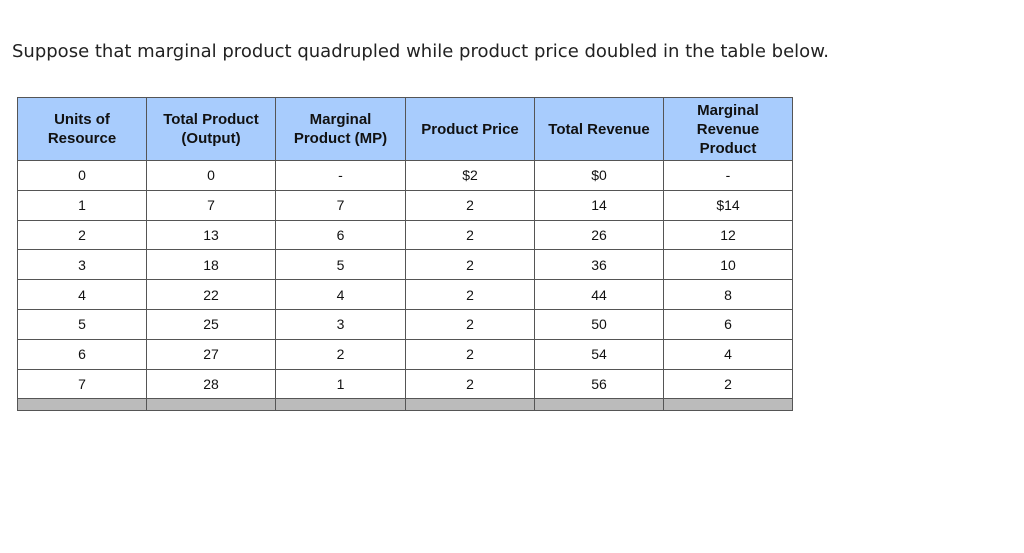 The width and height of the screenshot is (1024, 553). Describe the element at coordinates (470, 175) in the screenshot. I see `table-cell: $2` at that location.